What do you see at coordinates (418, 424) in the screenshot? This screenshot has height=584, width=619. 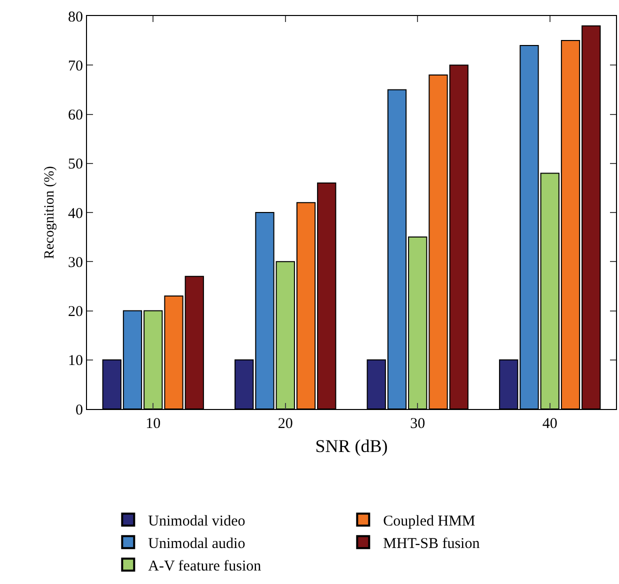 I see `x-tick-label: 30` at bounding box center [418, 424].